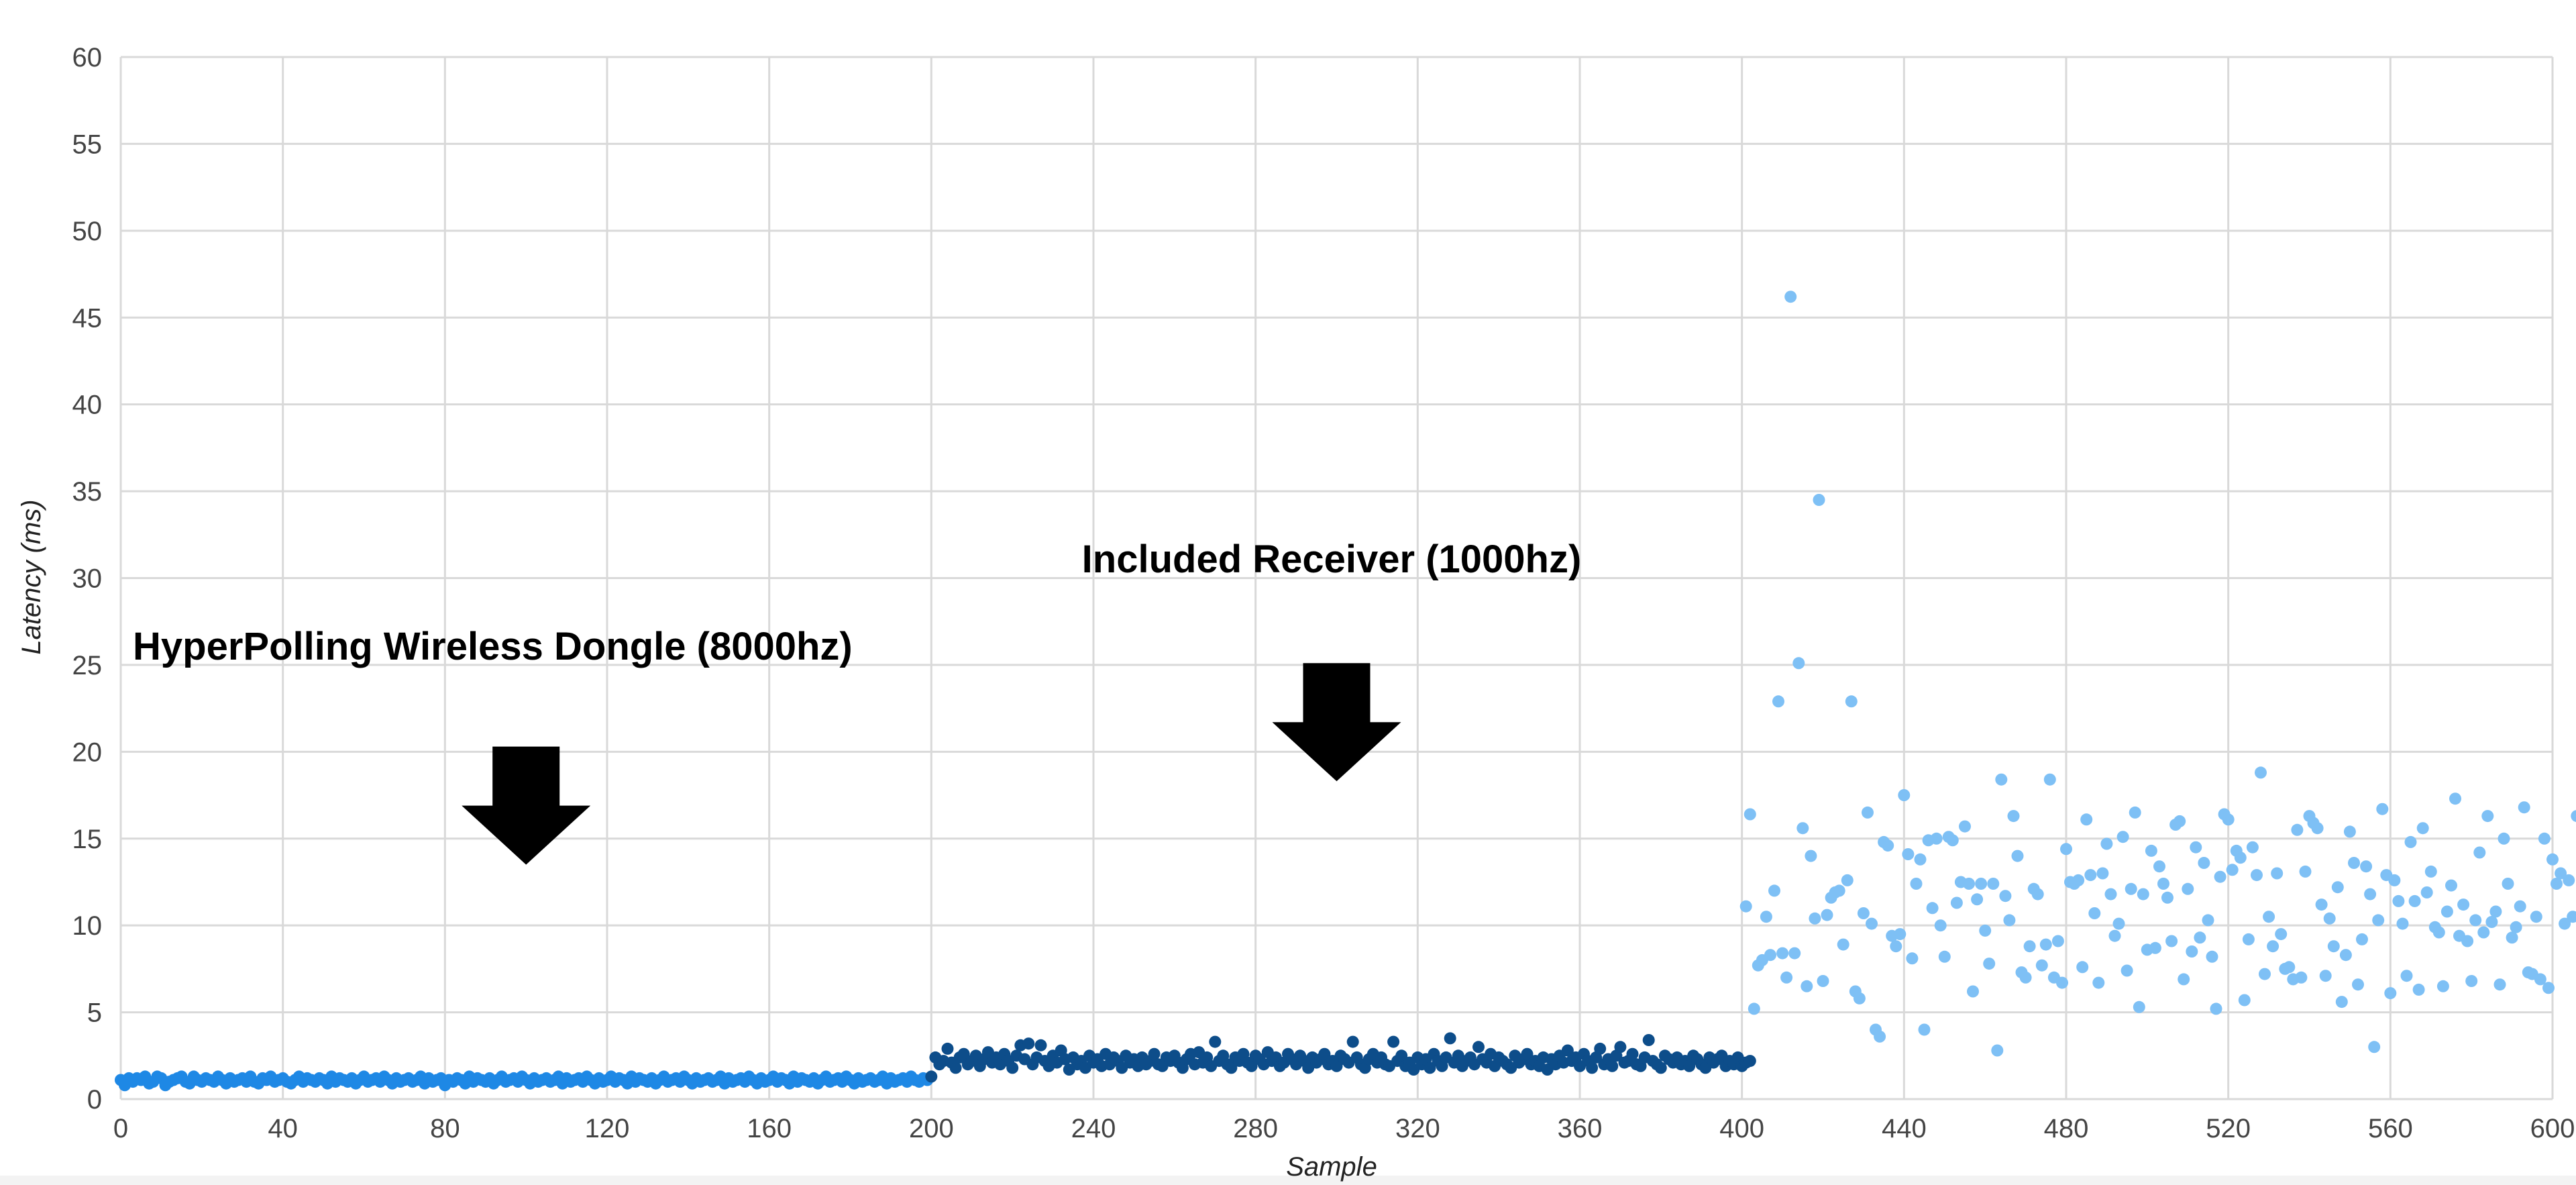 This screenshot has width=2576, height=1185. What do you see at coordinates (1331, 1167) in the screenshot?
I see `x-axis-title: Sample` at bounding box center [1331, 1167].